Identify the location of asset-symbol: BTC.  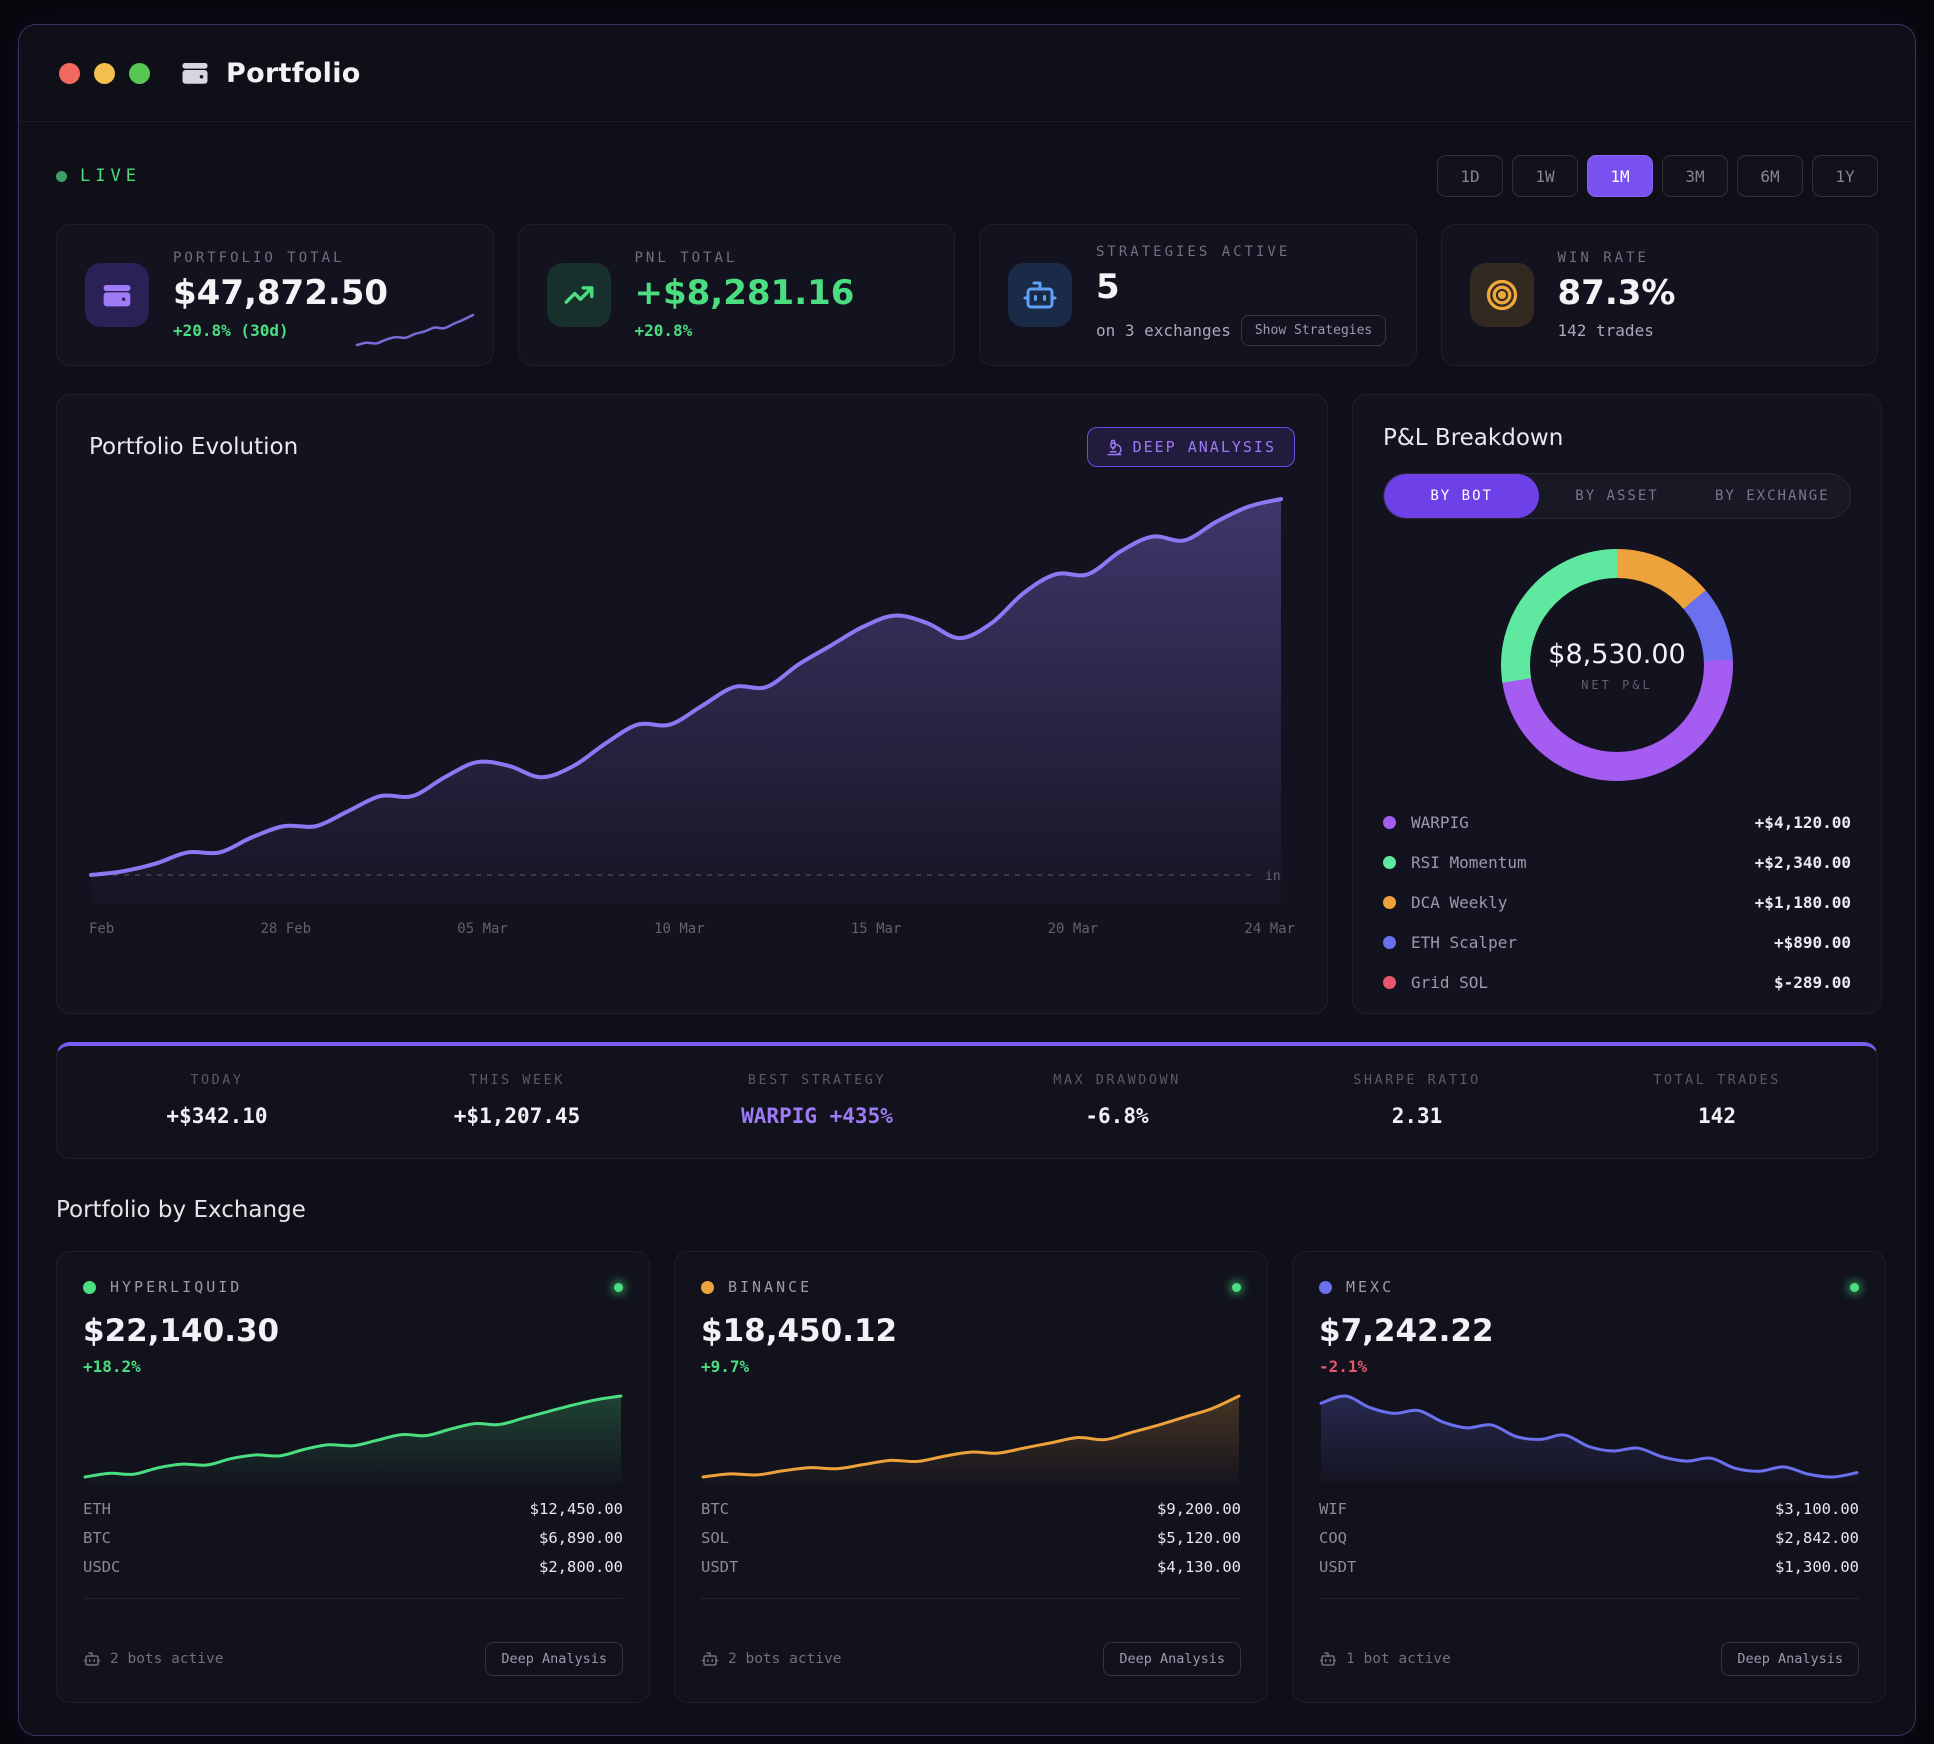
(97, 1538).